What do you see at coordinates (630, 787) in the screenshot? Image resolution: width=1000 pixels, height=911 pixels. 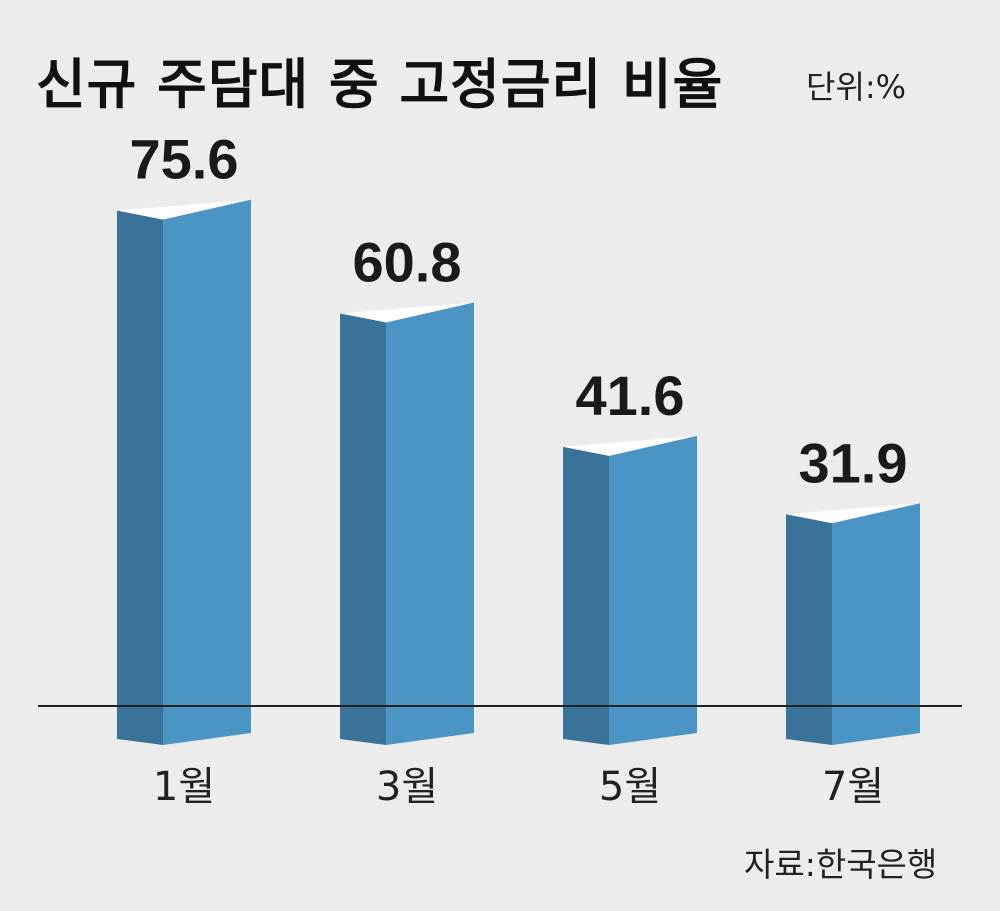 I see `category-label: 5월` at bounding box center [630, 787].